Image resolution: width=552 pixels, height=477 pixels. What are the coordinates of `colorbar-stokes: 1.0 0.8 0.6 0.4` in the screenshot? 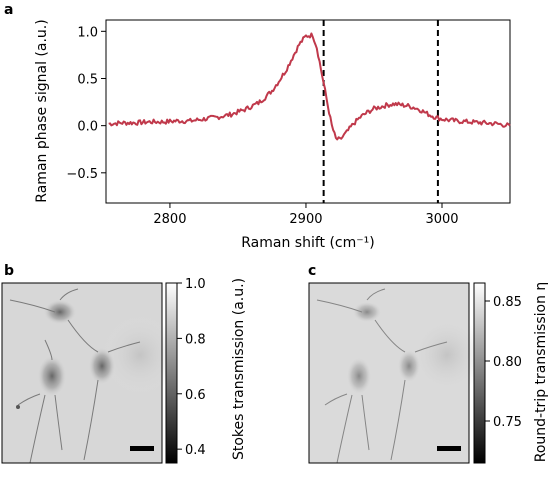 It's located at (185, 370).